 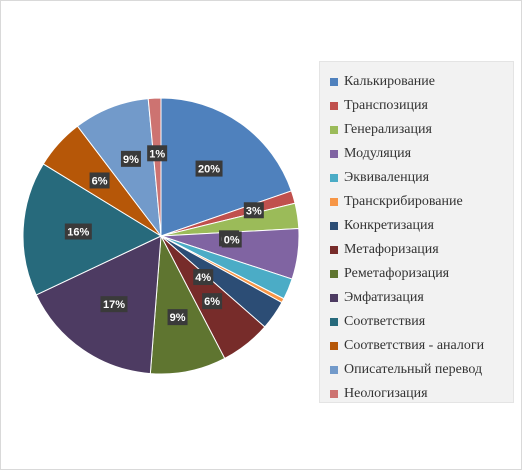 I want to click on legend-label: Реметафоризация, so click(x=397, y=273).